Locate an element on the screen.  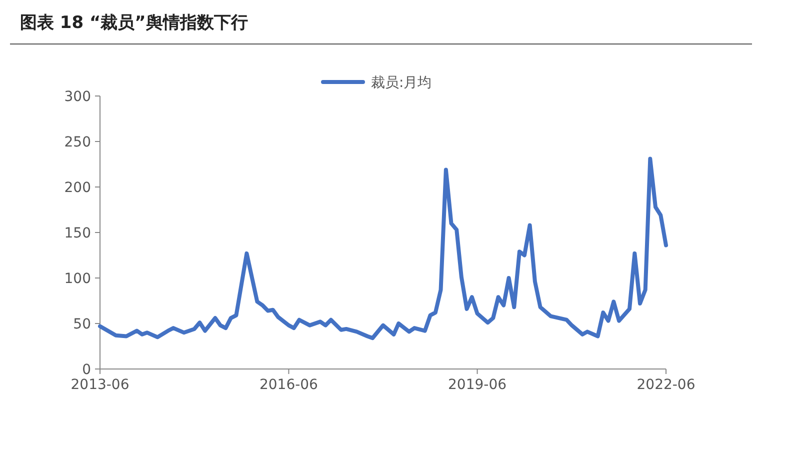
y-tick-label: 0 is located at coordinates (86, 370).